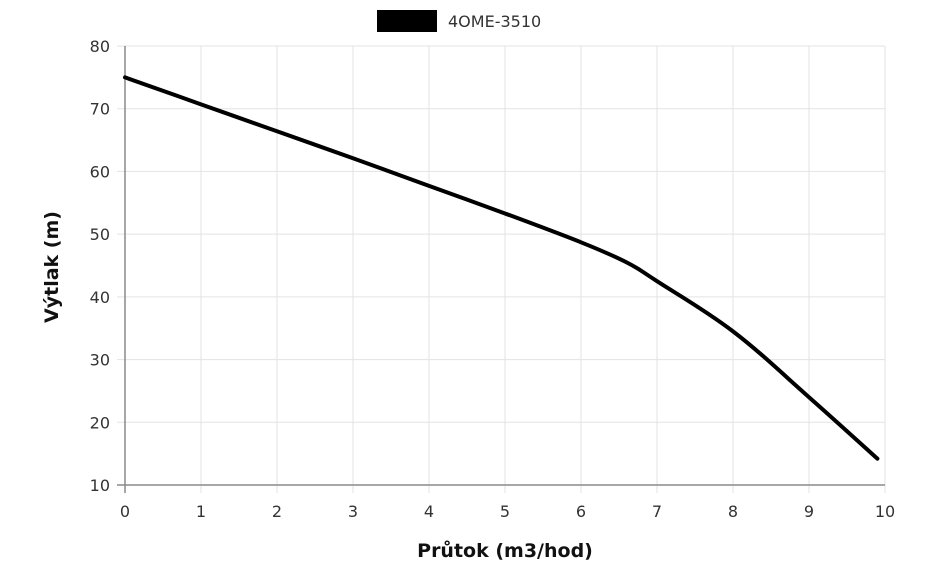 The image size is (930, 574). Describe the element at coordinates (201, 511) in the screenshot. I see `x-tick-label: 1` at that location.